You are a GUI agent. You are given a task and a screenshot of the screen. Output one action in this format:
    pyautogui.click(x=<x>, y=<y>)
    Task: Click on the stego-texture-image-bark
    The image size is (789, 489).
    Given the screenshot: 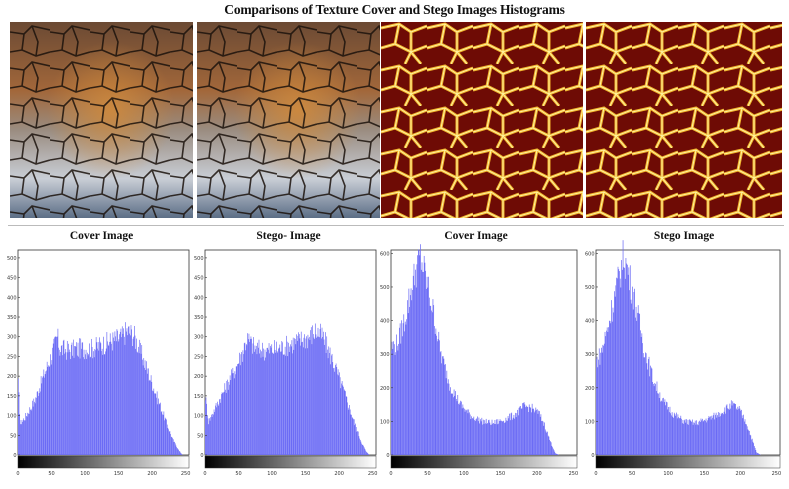 What is the action you would take?
    pyautogui.click(x=288, y=120)
    